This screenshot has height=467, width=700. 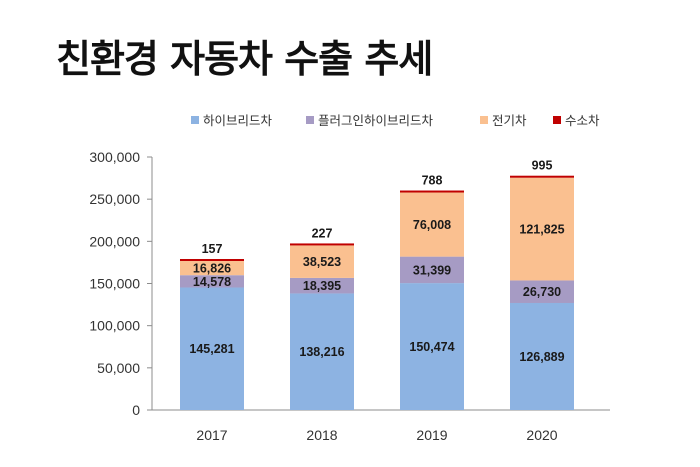 I want to click on data-label: 14,578, so click(x=212, y=282).